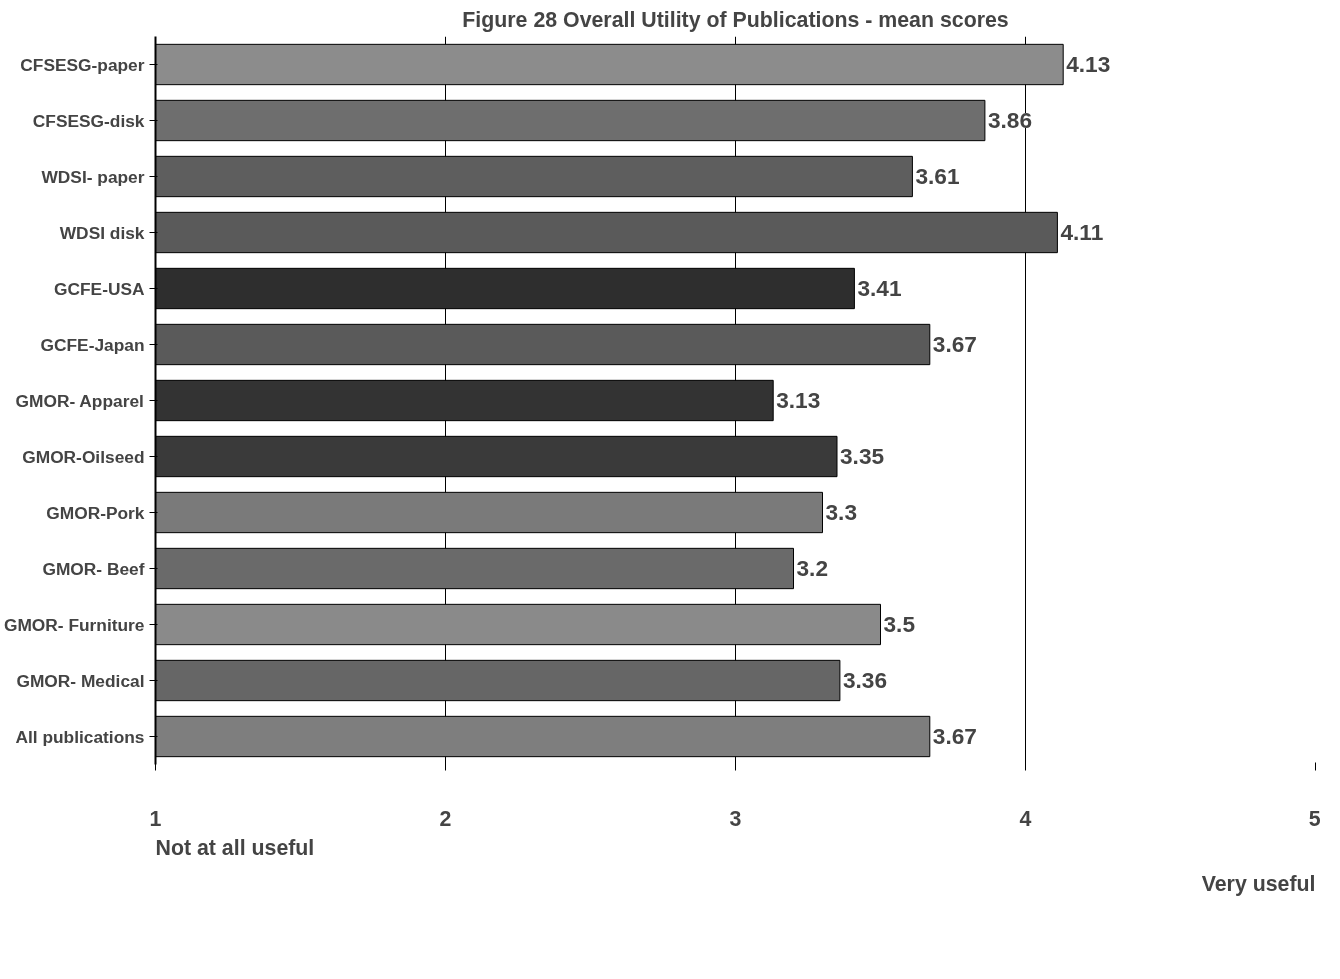 The width and height of the screenshot is (1340, 979). Describe the element at coordinates (155, 818) in the screenshot. I see `x-tick-label: 1` at that location.